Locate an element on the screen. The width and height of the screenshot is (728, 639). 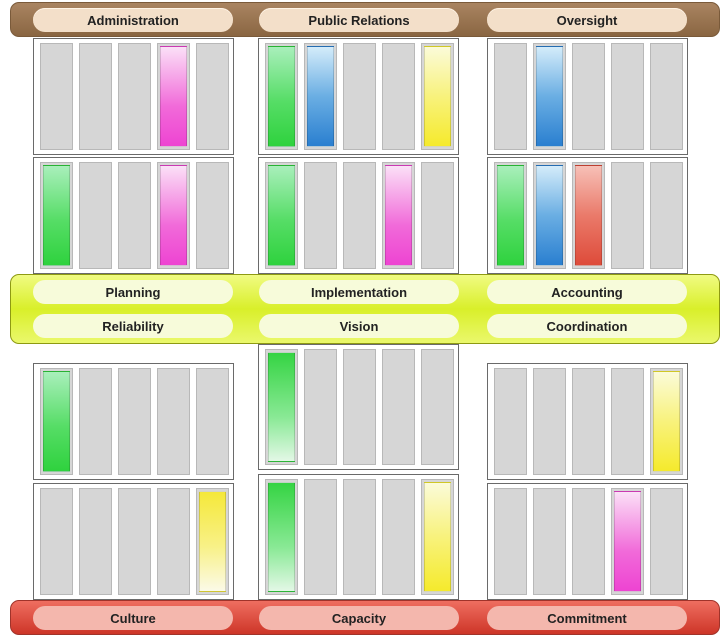
panel-lower-row1-center is located at coordinates (358, 407).